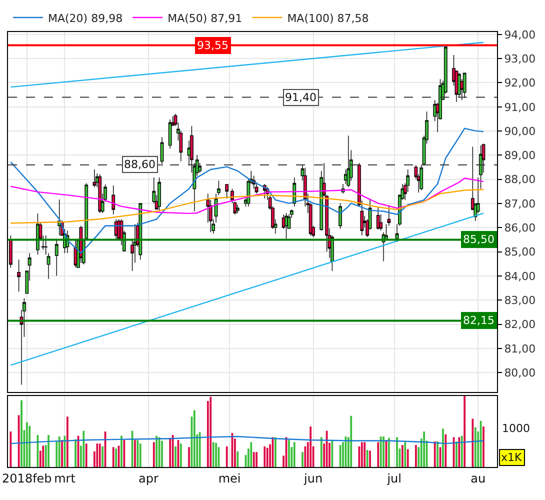  Describe the element at coordinates (512, 457) in the screenshot. I see `text: x1K` at that location.